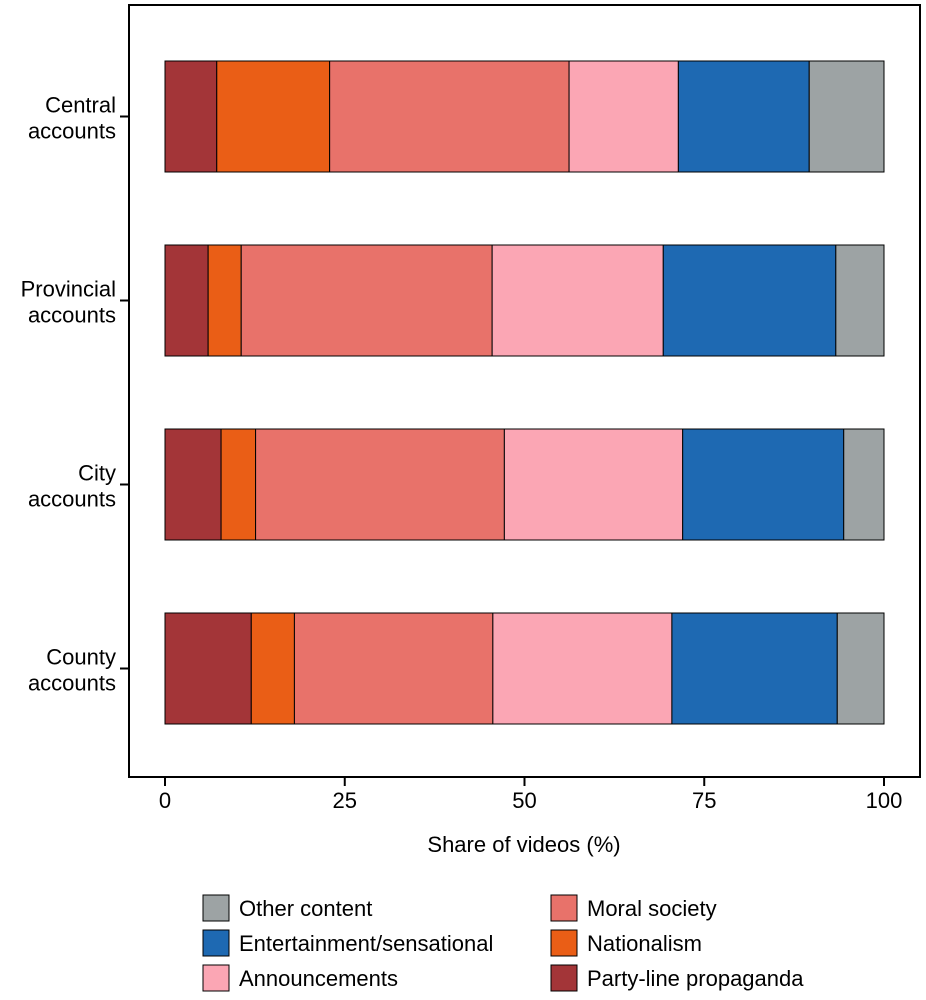  I want to click on legend-label: Nationalism, so click(644, 943).